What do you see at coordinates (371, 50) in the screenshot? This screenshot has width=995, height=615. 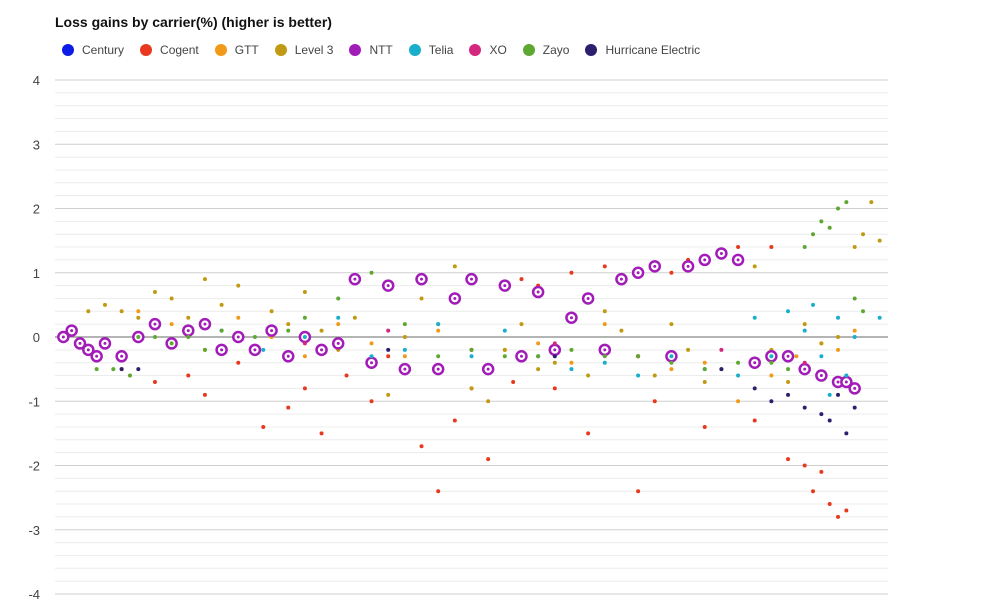 I see `legend-item-ntt: NTT` at bounding box center [371, 50].